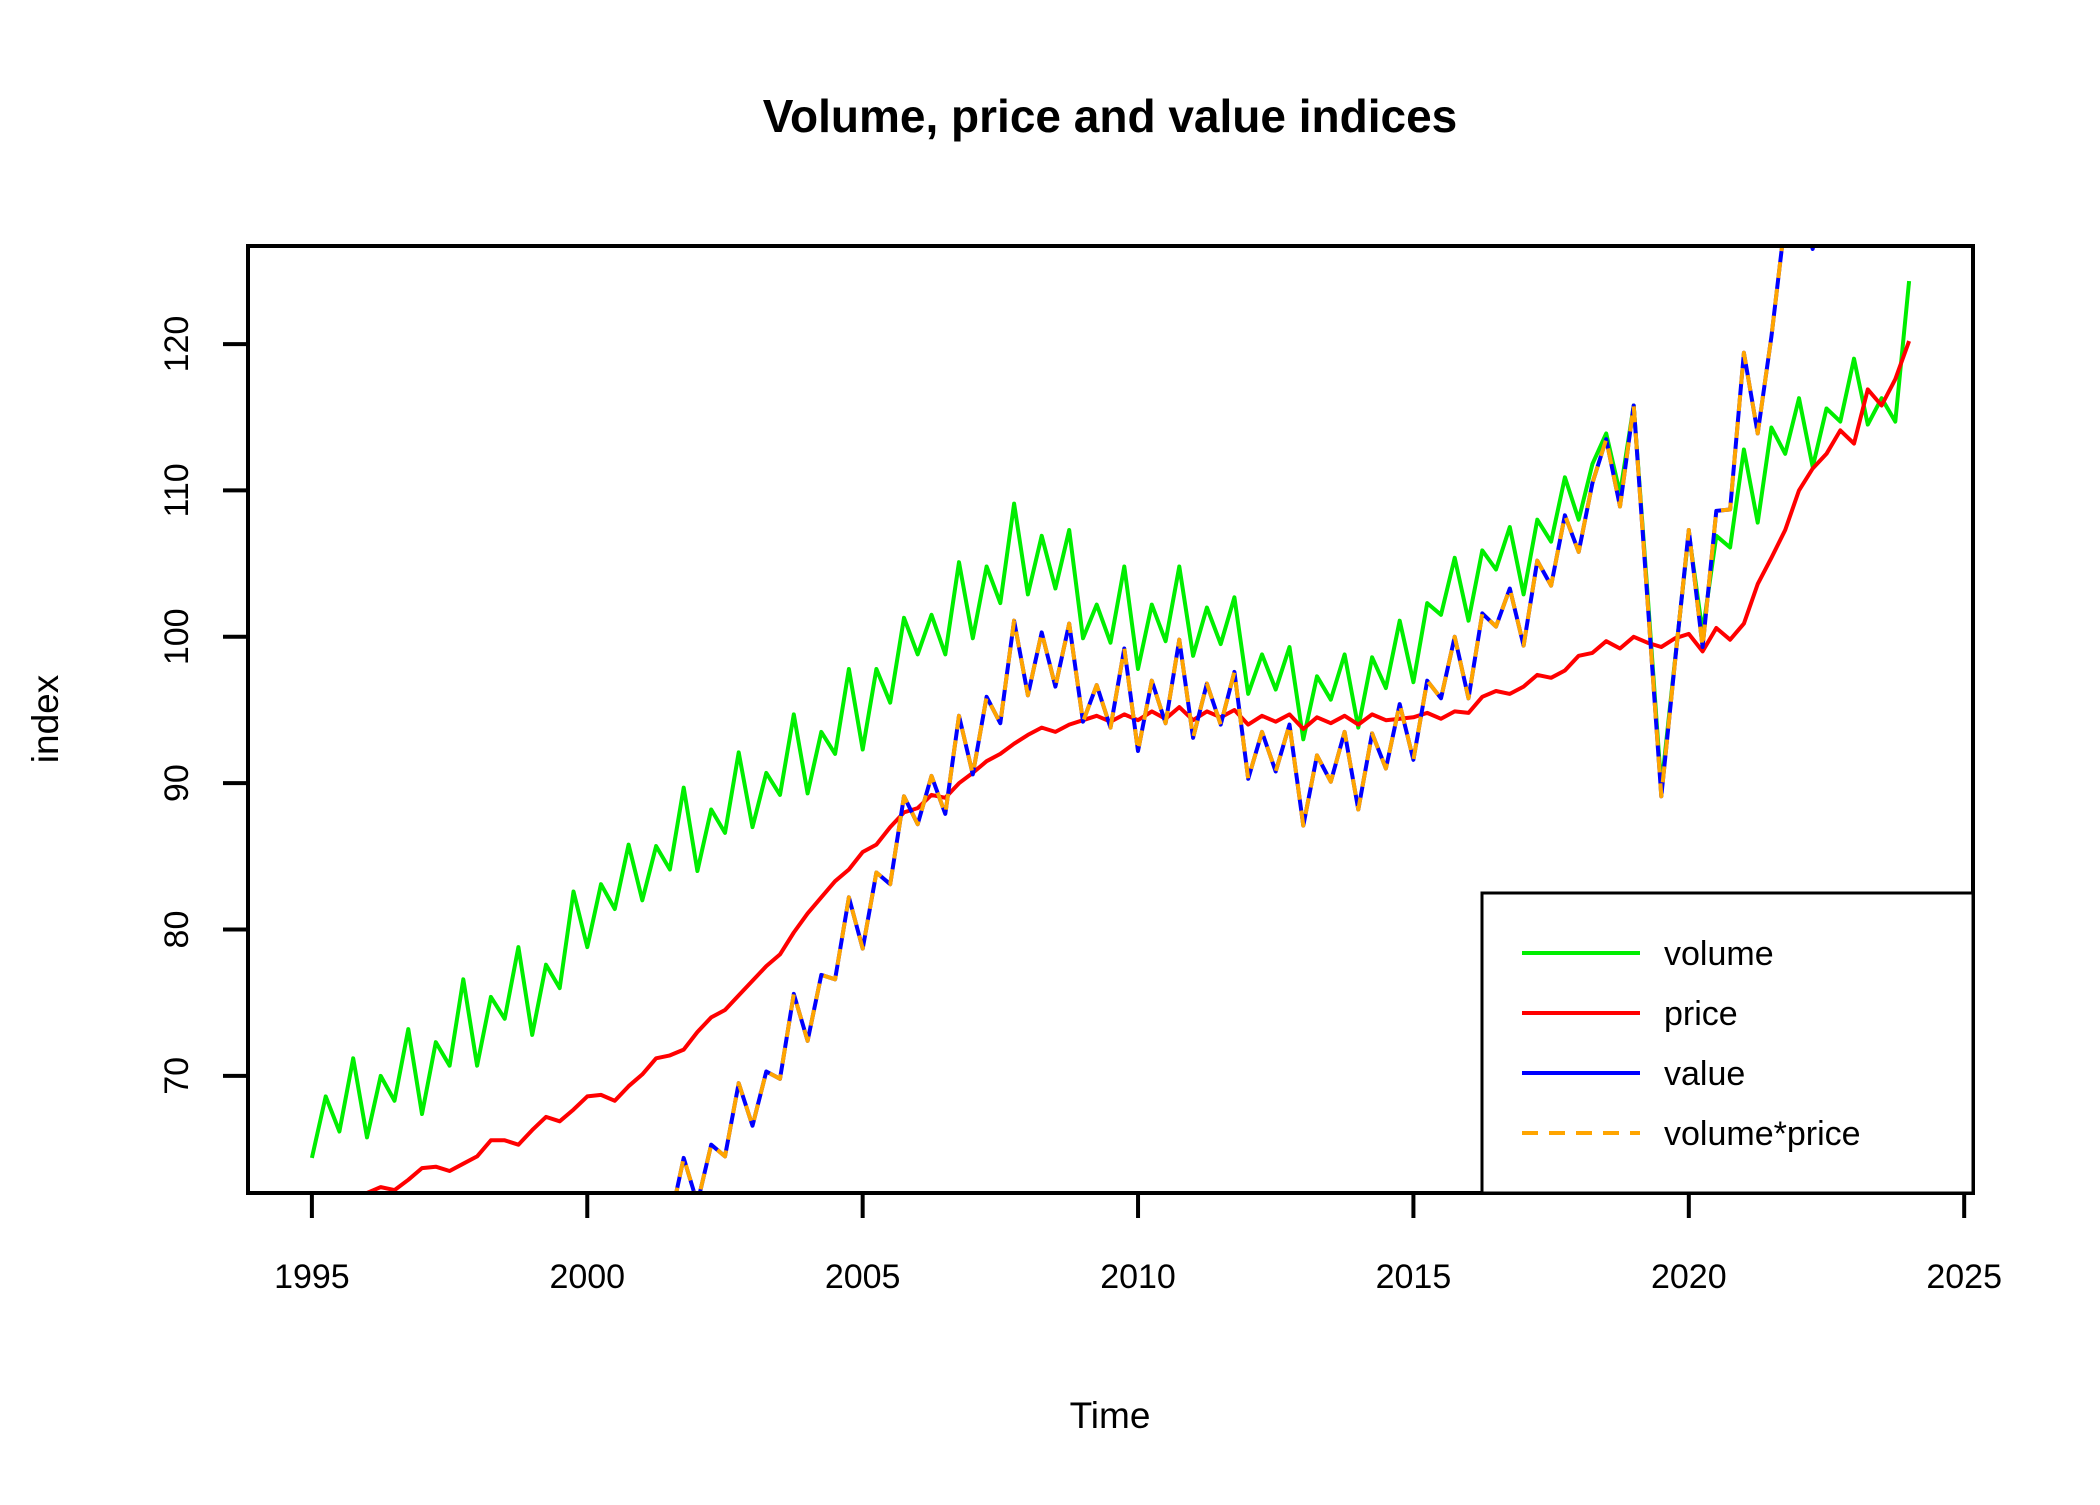  What do you see at coordinates (177, 783) in the screenshot?
I see `y-tick-label: 90` at bounding box center [177, 783].